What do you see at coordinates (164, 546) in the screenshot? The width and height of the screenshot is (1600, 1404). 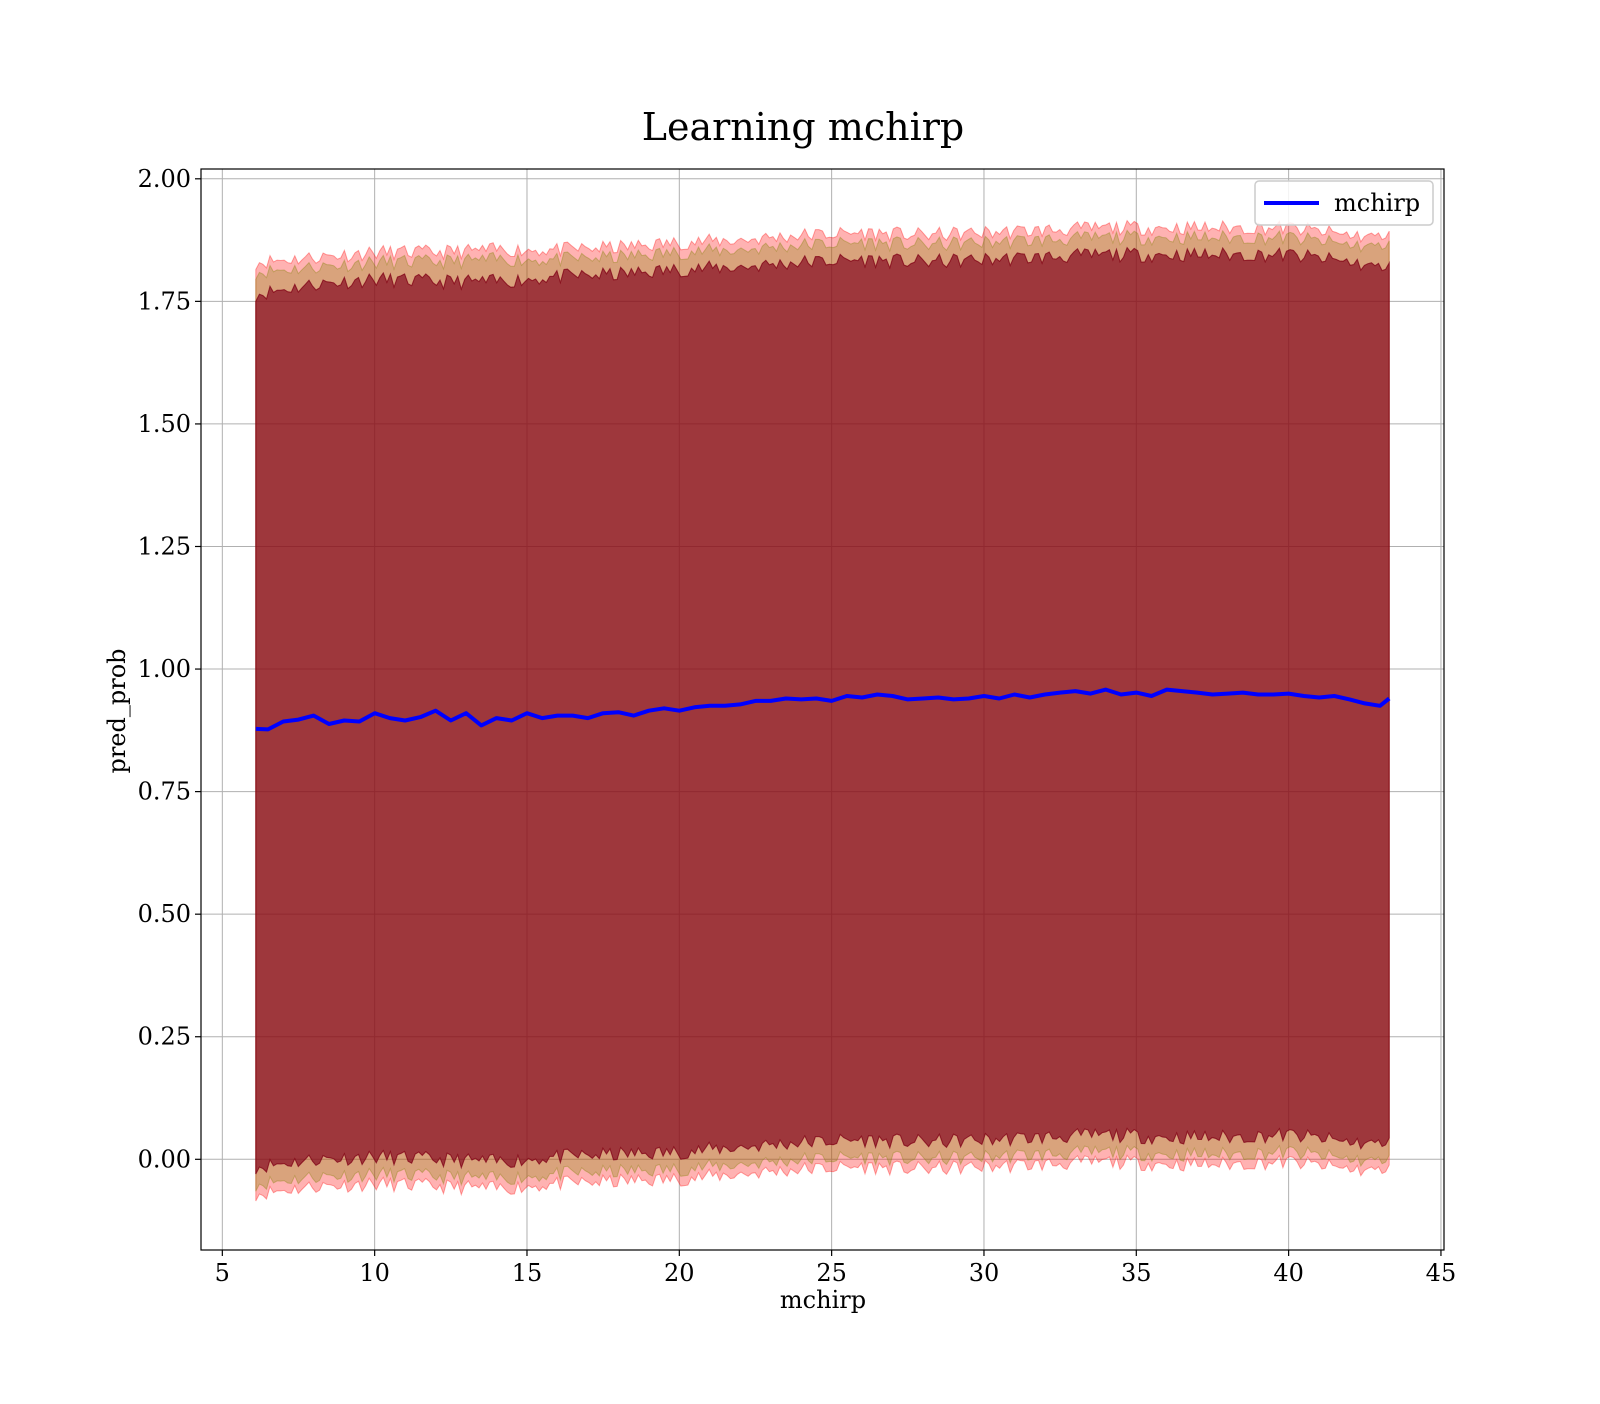 I see `y-tick-label: 1.25` at bounding box center [164, 546].